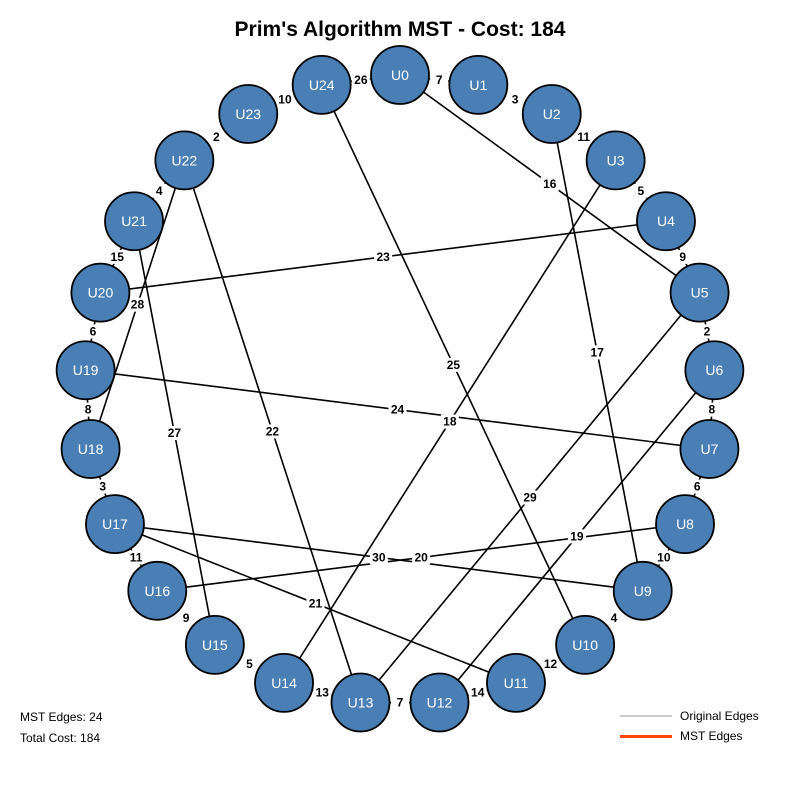  I want to click on edge-weight-label: 9, so click(682, 257).